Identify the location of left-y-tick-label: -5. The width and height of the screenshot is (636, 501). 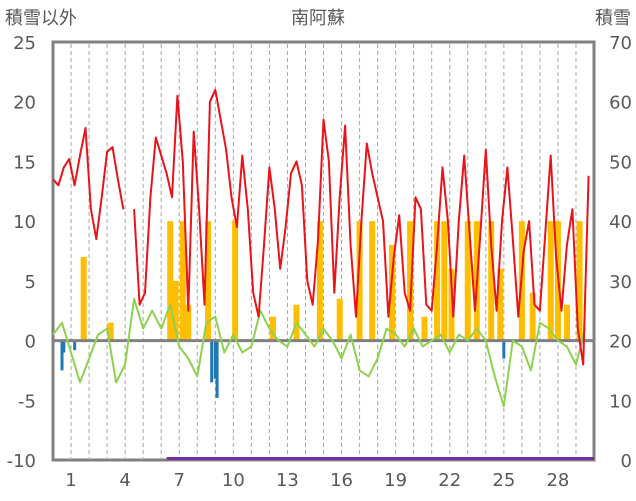
(27, 401).